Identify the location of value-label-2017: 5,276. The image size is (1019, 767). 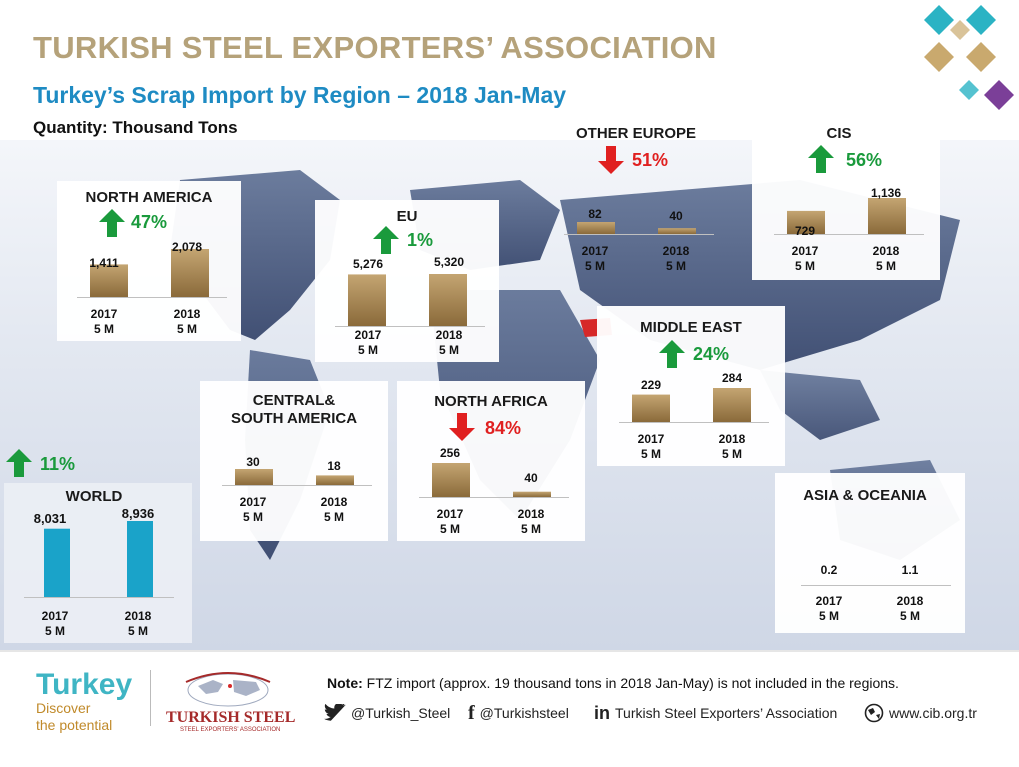
(368, 264).